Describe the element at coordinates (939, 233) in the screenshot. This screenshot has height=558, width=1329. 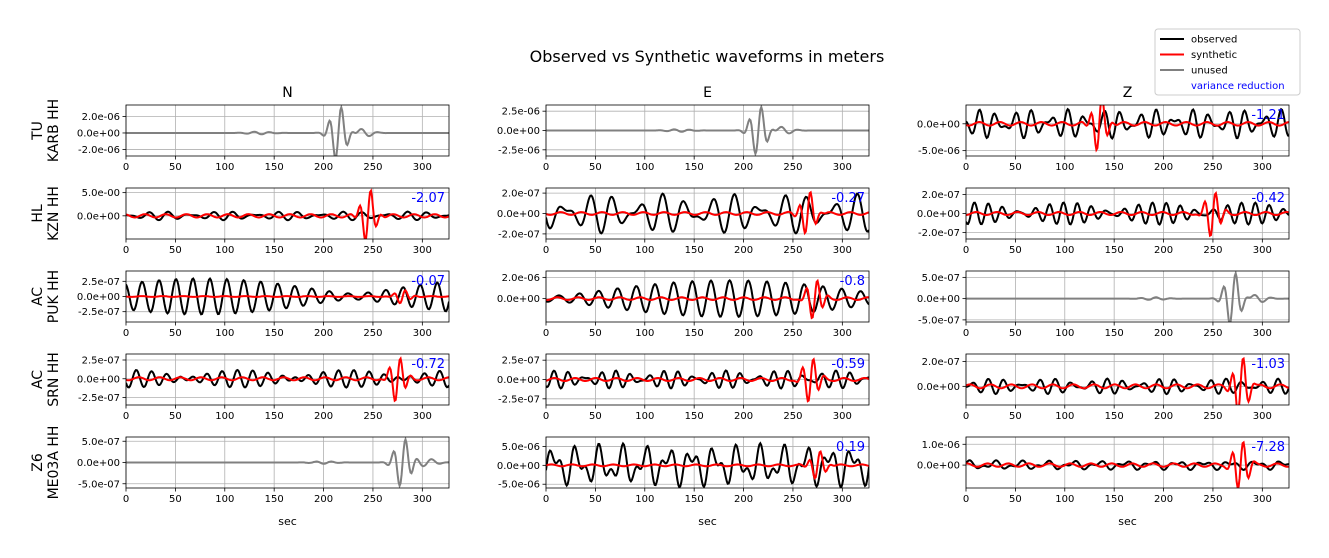
I see `y-tick-label: -2.0e-07` at that location.